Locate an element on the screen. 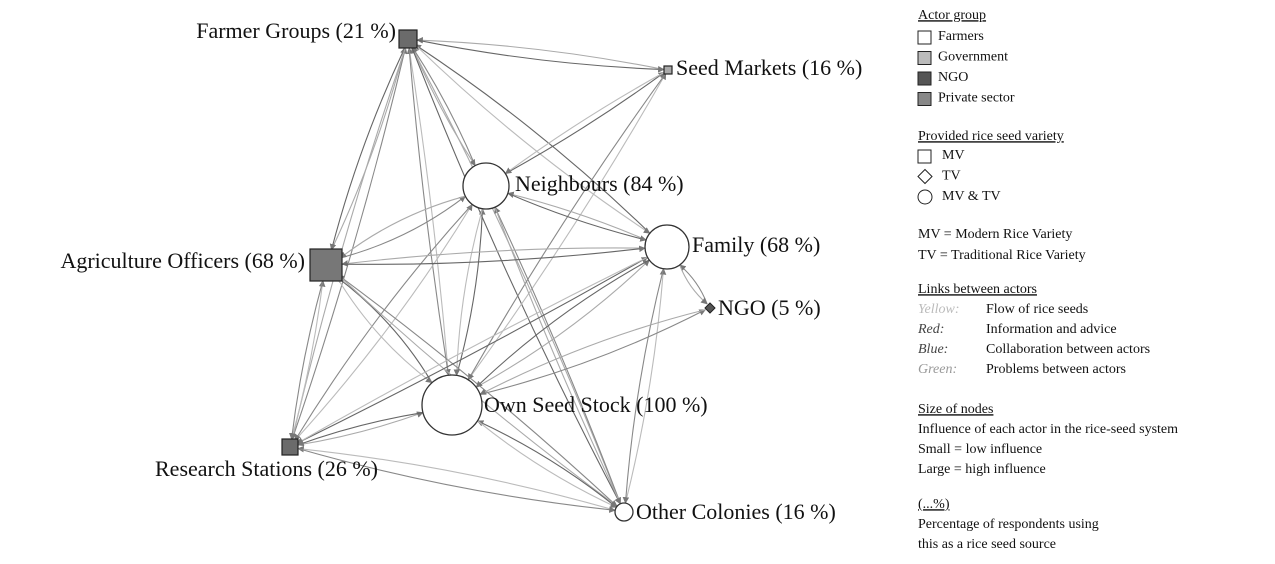 This screenshot has height=564, width=1275. legend-item: MV & TV is located at coordinates (971, 196).